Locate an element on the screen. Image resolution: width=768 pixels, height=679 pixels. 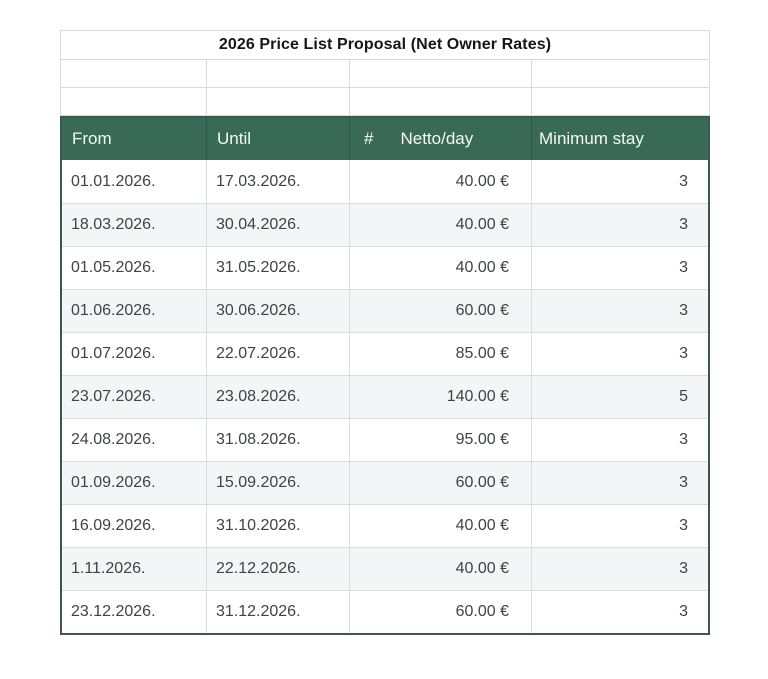
cell-netto-per-day: 140.00 € is located at coordinates (441, 397).